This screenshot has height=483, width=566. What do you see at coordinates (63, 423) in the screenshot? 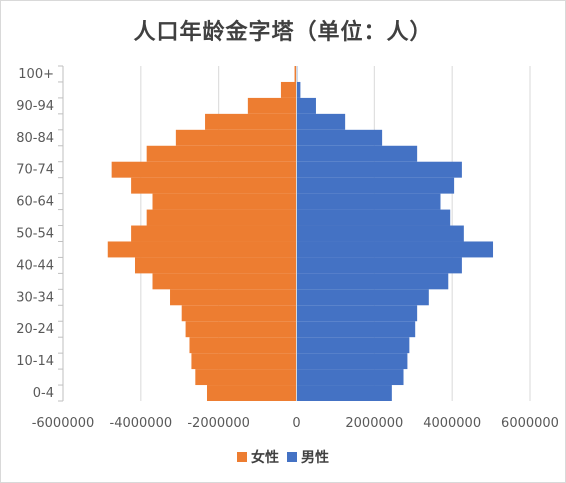
I see `x-tick-label: -6000000` at bounding box center [63, 423].